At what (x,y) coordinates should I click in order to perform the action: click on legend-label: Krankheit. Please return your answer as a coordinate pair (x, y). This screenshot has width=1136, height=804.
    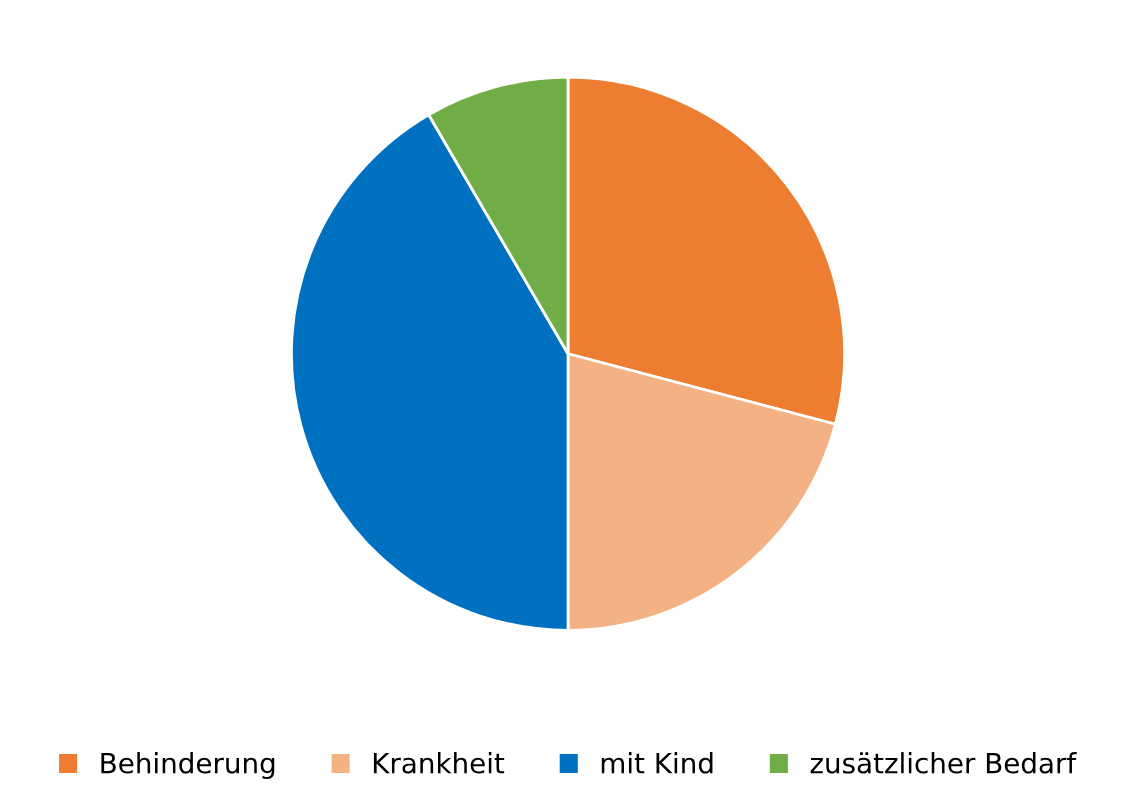
    Looking at the image, I should click on (439, 763).